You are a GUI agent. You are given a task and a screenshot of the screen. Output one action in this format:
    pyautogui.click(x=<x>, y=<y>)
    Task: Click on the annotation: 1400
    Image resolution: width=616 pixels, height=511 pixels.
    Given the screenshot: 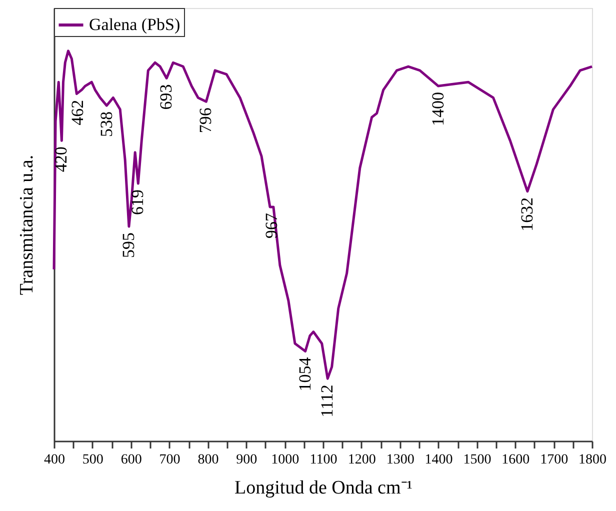 What is the action you would take?
    pyautogui.click(x=438, y=109)
    